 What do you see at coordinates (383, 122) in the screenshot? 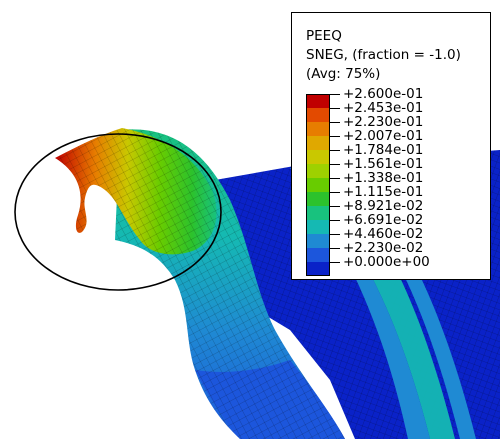
I see `legend-value-label: +2.230e-01` at bounding box center [383, 122].